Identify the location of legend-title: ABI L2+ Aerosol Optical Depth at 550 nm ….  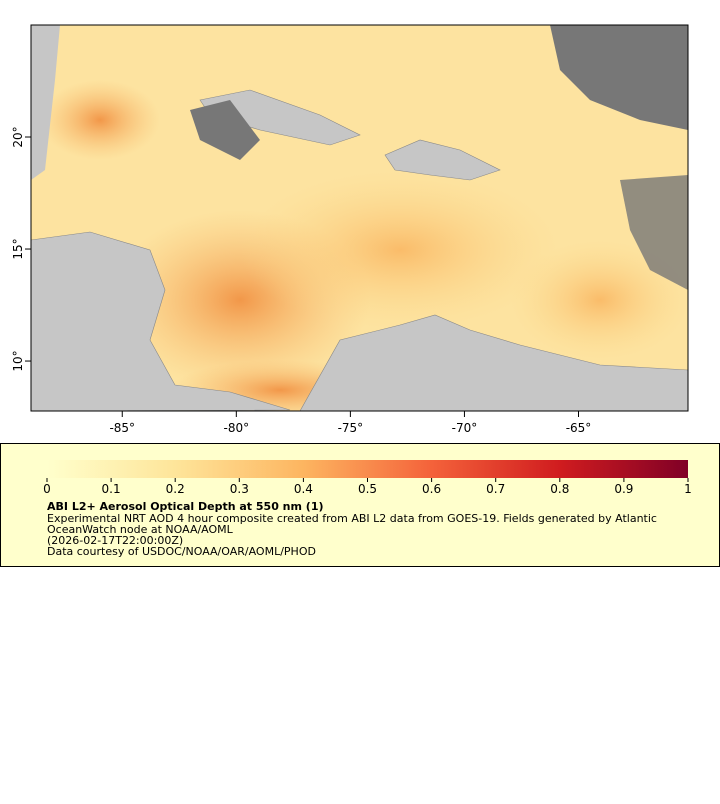
(185, 506).